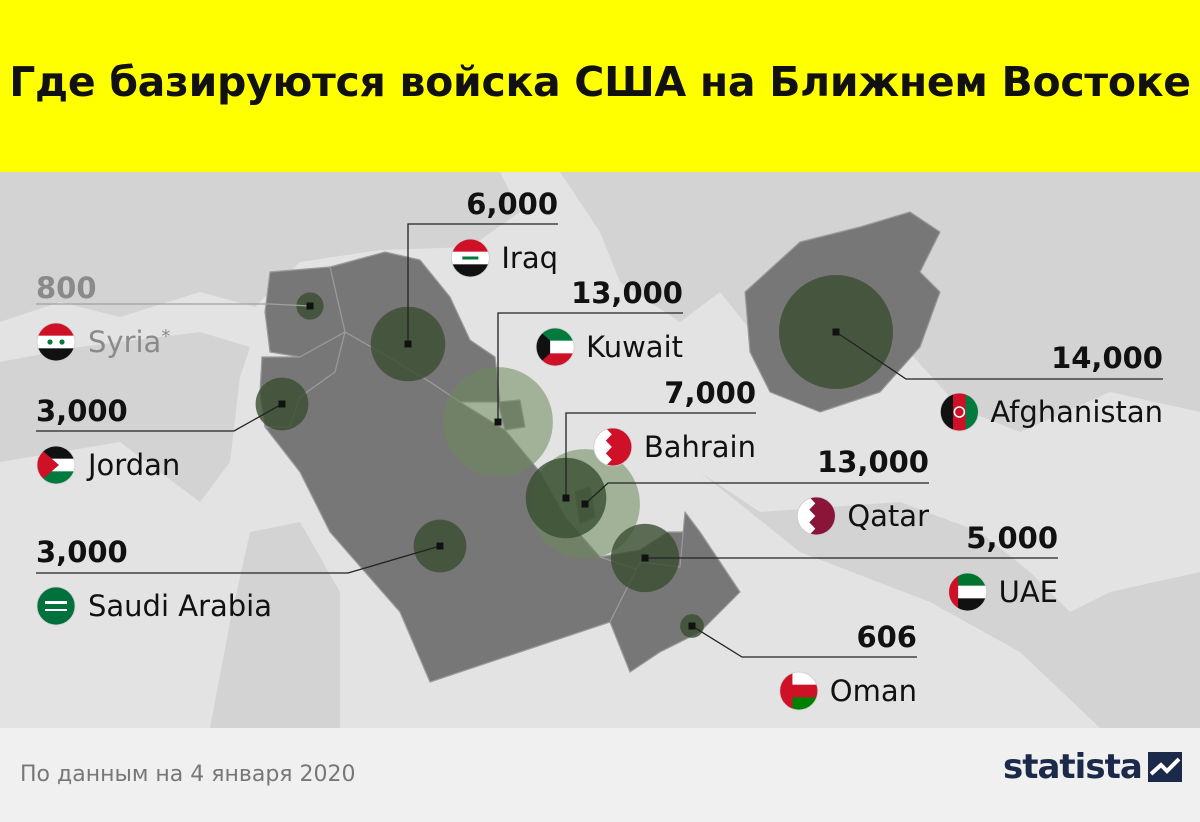 The height and width of the screenshot is (822, 1200). Describe the element at coordinates (645, 558) in the screenshot. I see `uae-marker` at that location.